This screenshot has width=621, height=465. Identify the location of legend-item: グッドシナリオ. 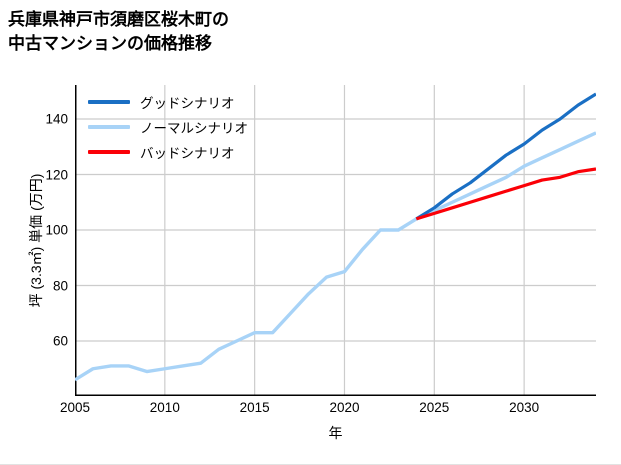
(168, 101).